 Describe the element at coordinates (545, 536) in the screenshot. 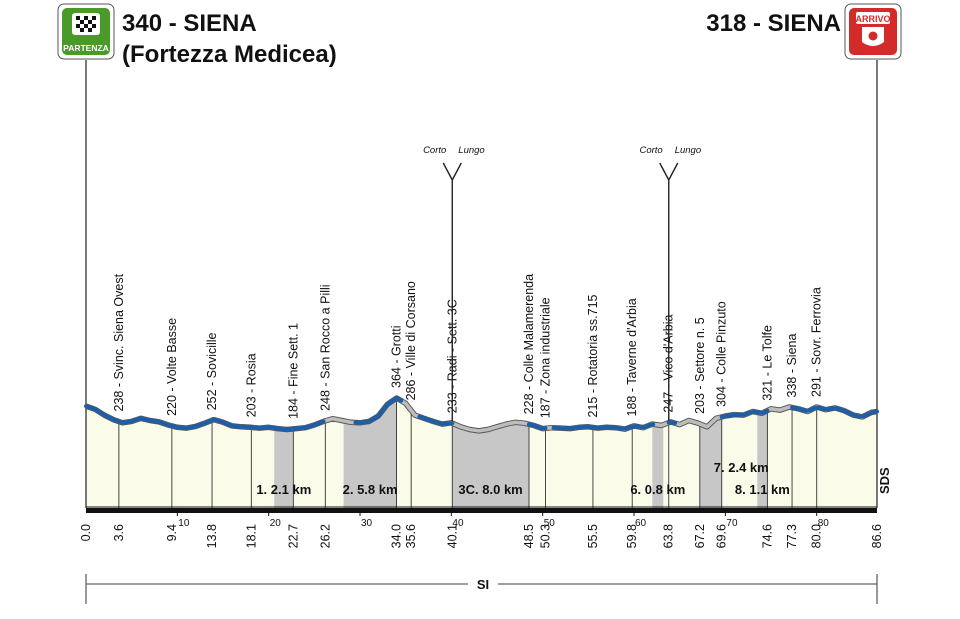

I see `waypoint-km-label: 50.3` at that location.